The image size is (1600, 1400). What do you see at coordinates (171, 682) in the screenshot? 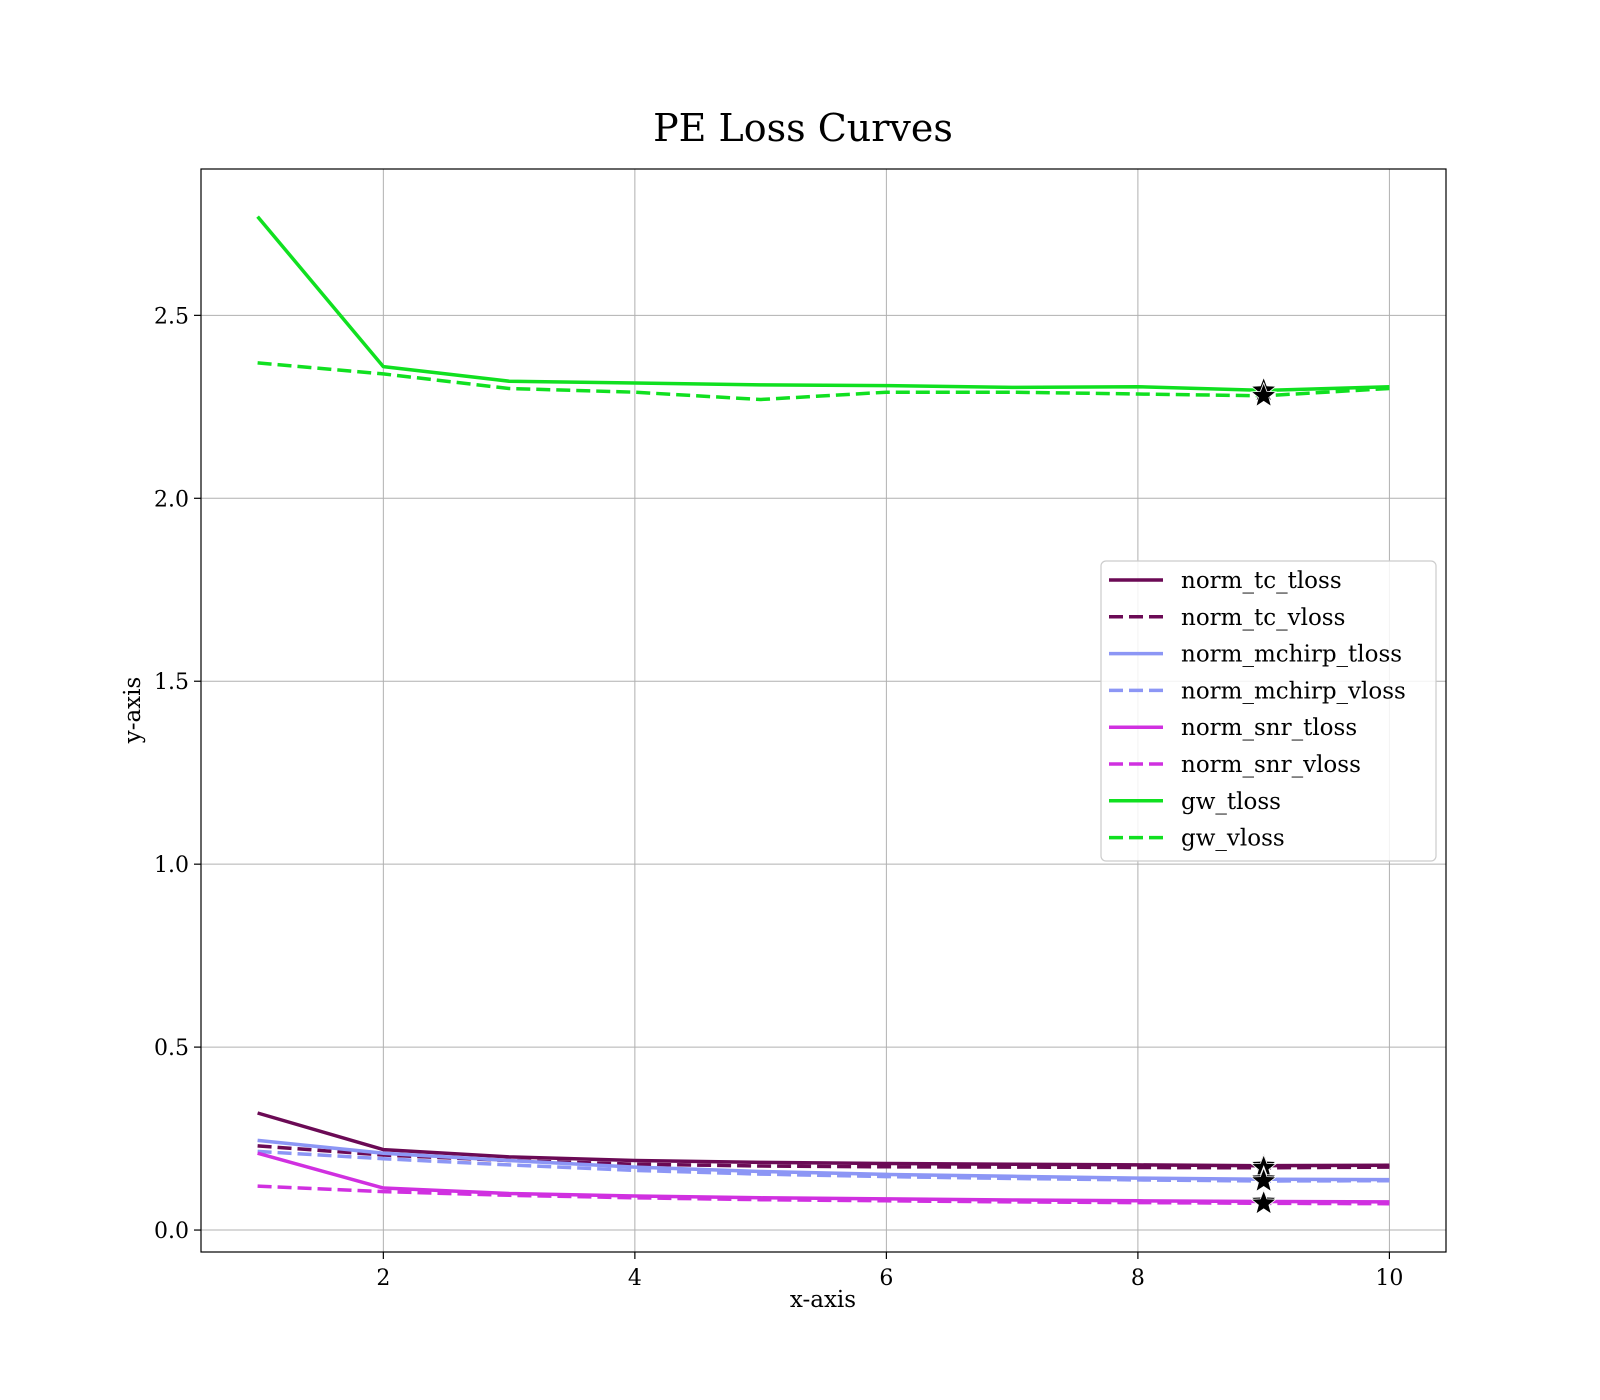
I see `y-tick-label: 1.5` at bounding box center [171, 682].